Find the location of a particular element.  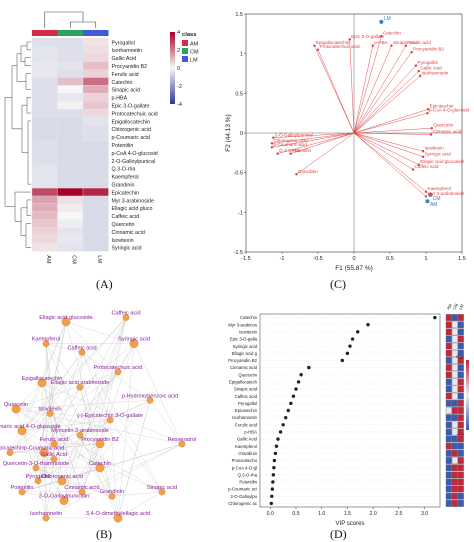

legend-label: CM is located at coordinates (194, 53).